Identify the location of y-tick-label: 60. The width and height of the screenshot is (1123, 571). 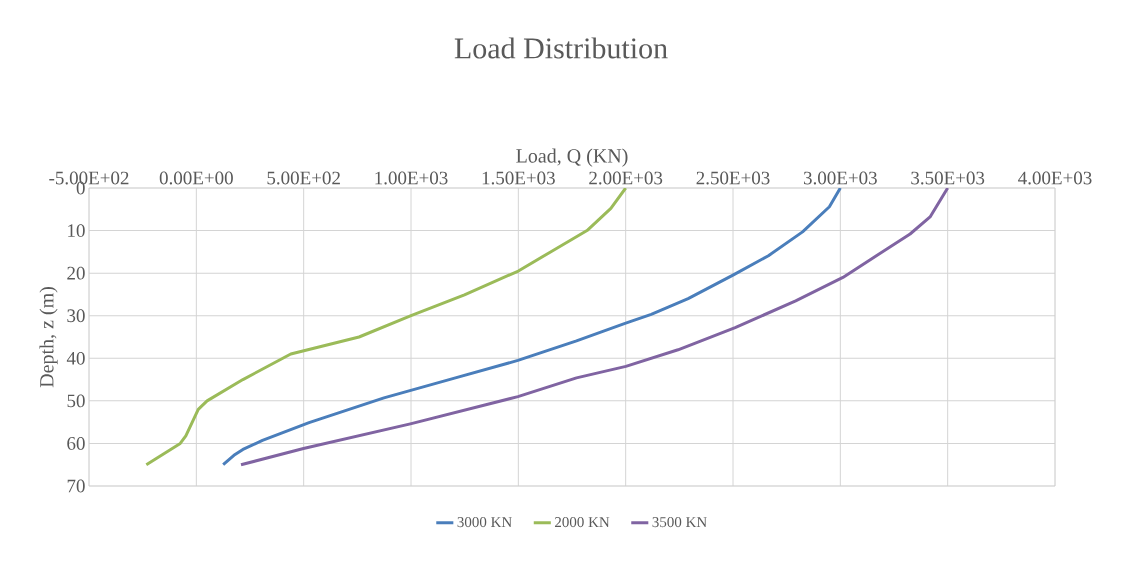
(76, 443).